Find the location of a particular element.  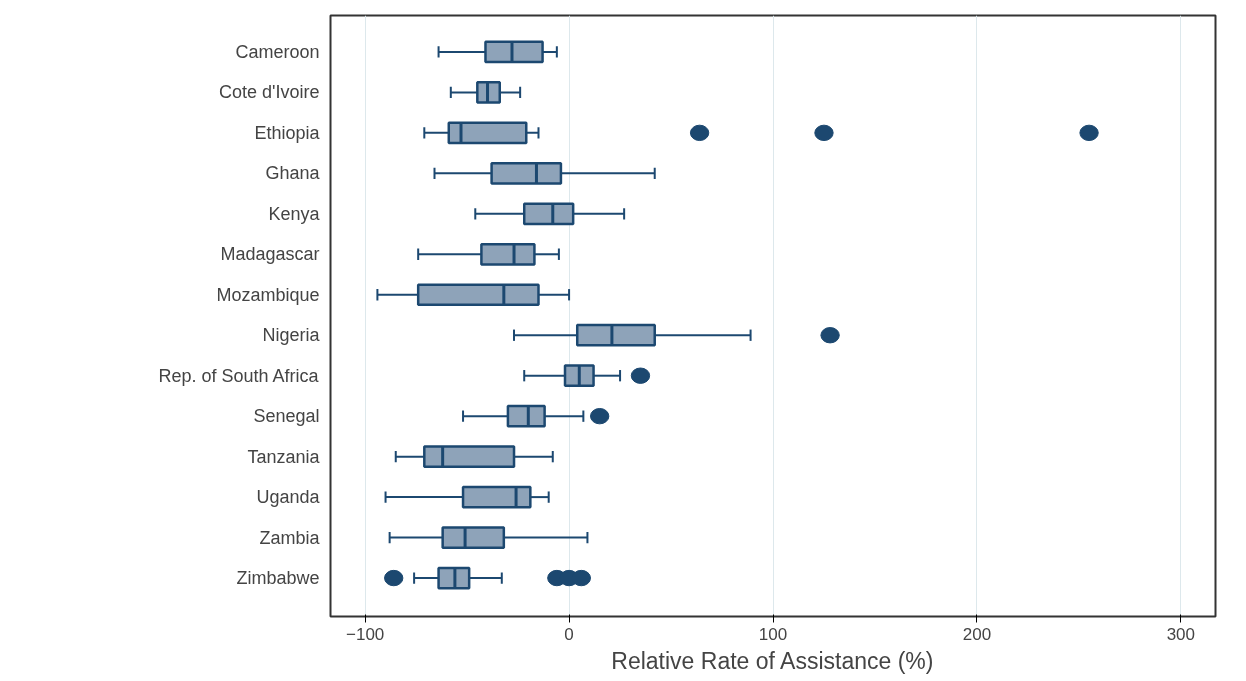

y-tick-label: Madagascar is located at coordinates (270, 254).